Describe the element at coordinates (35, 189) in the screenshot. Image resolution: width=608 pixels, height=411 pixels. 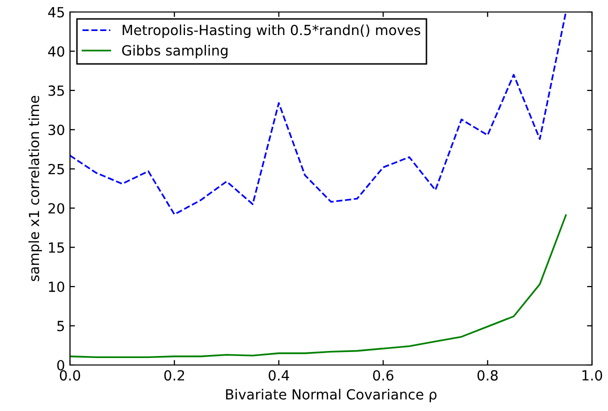
I see `y-axis-title: sample x1 correlation time` at that location.